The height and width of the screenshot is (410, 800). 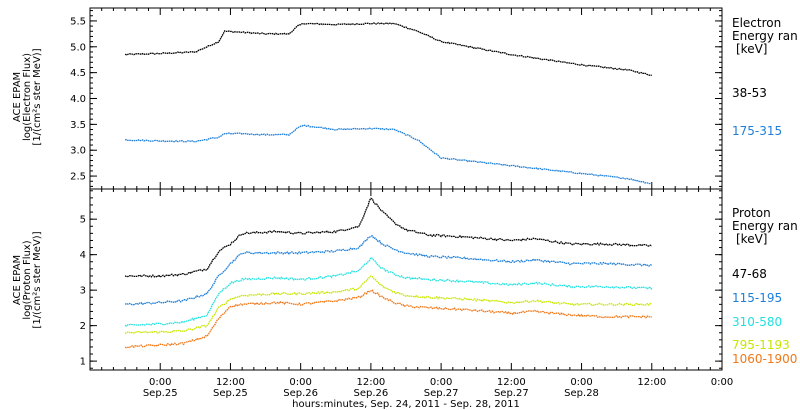 I want to click on y-tick-label: 5, so click(x=83, y=220).